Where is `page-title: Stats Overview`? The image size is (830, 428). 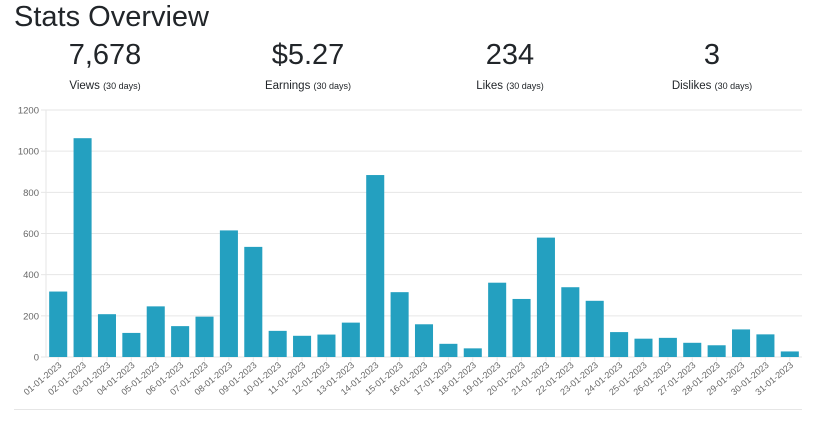 page-title: Stats Overview is located at coordinates (111, 17).